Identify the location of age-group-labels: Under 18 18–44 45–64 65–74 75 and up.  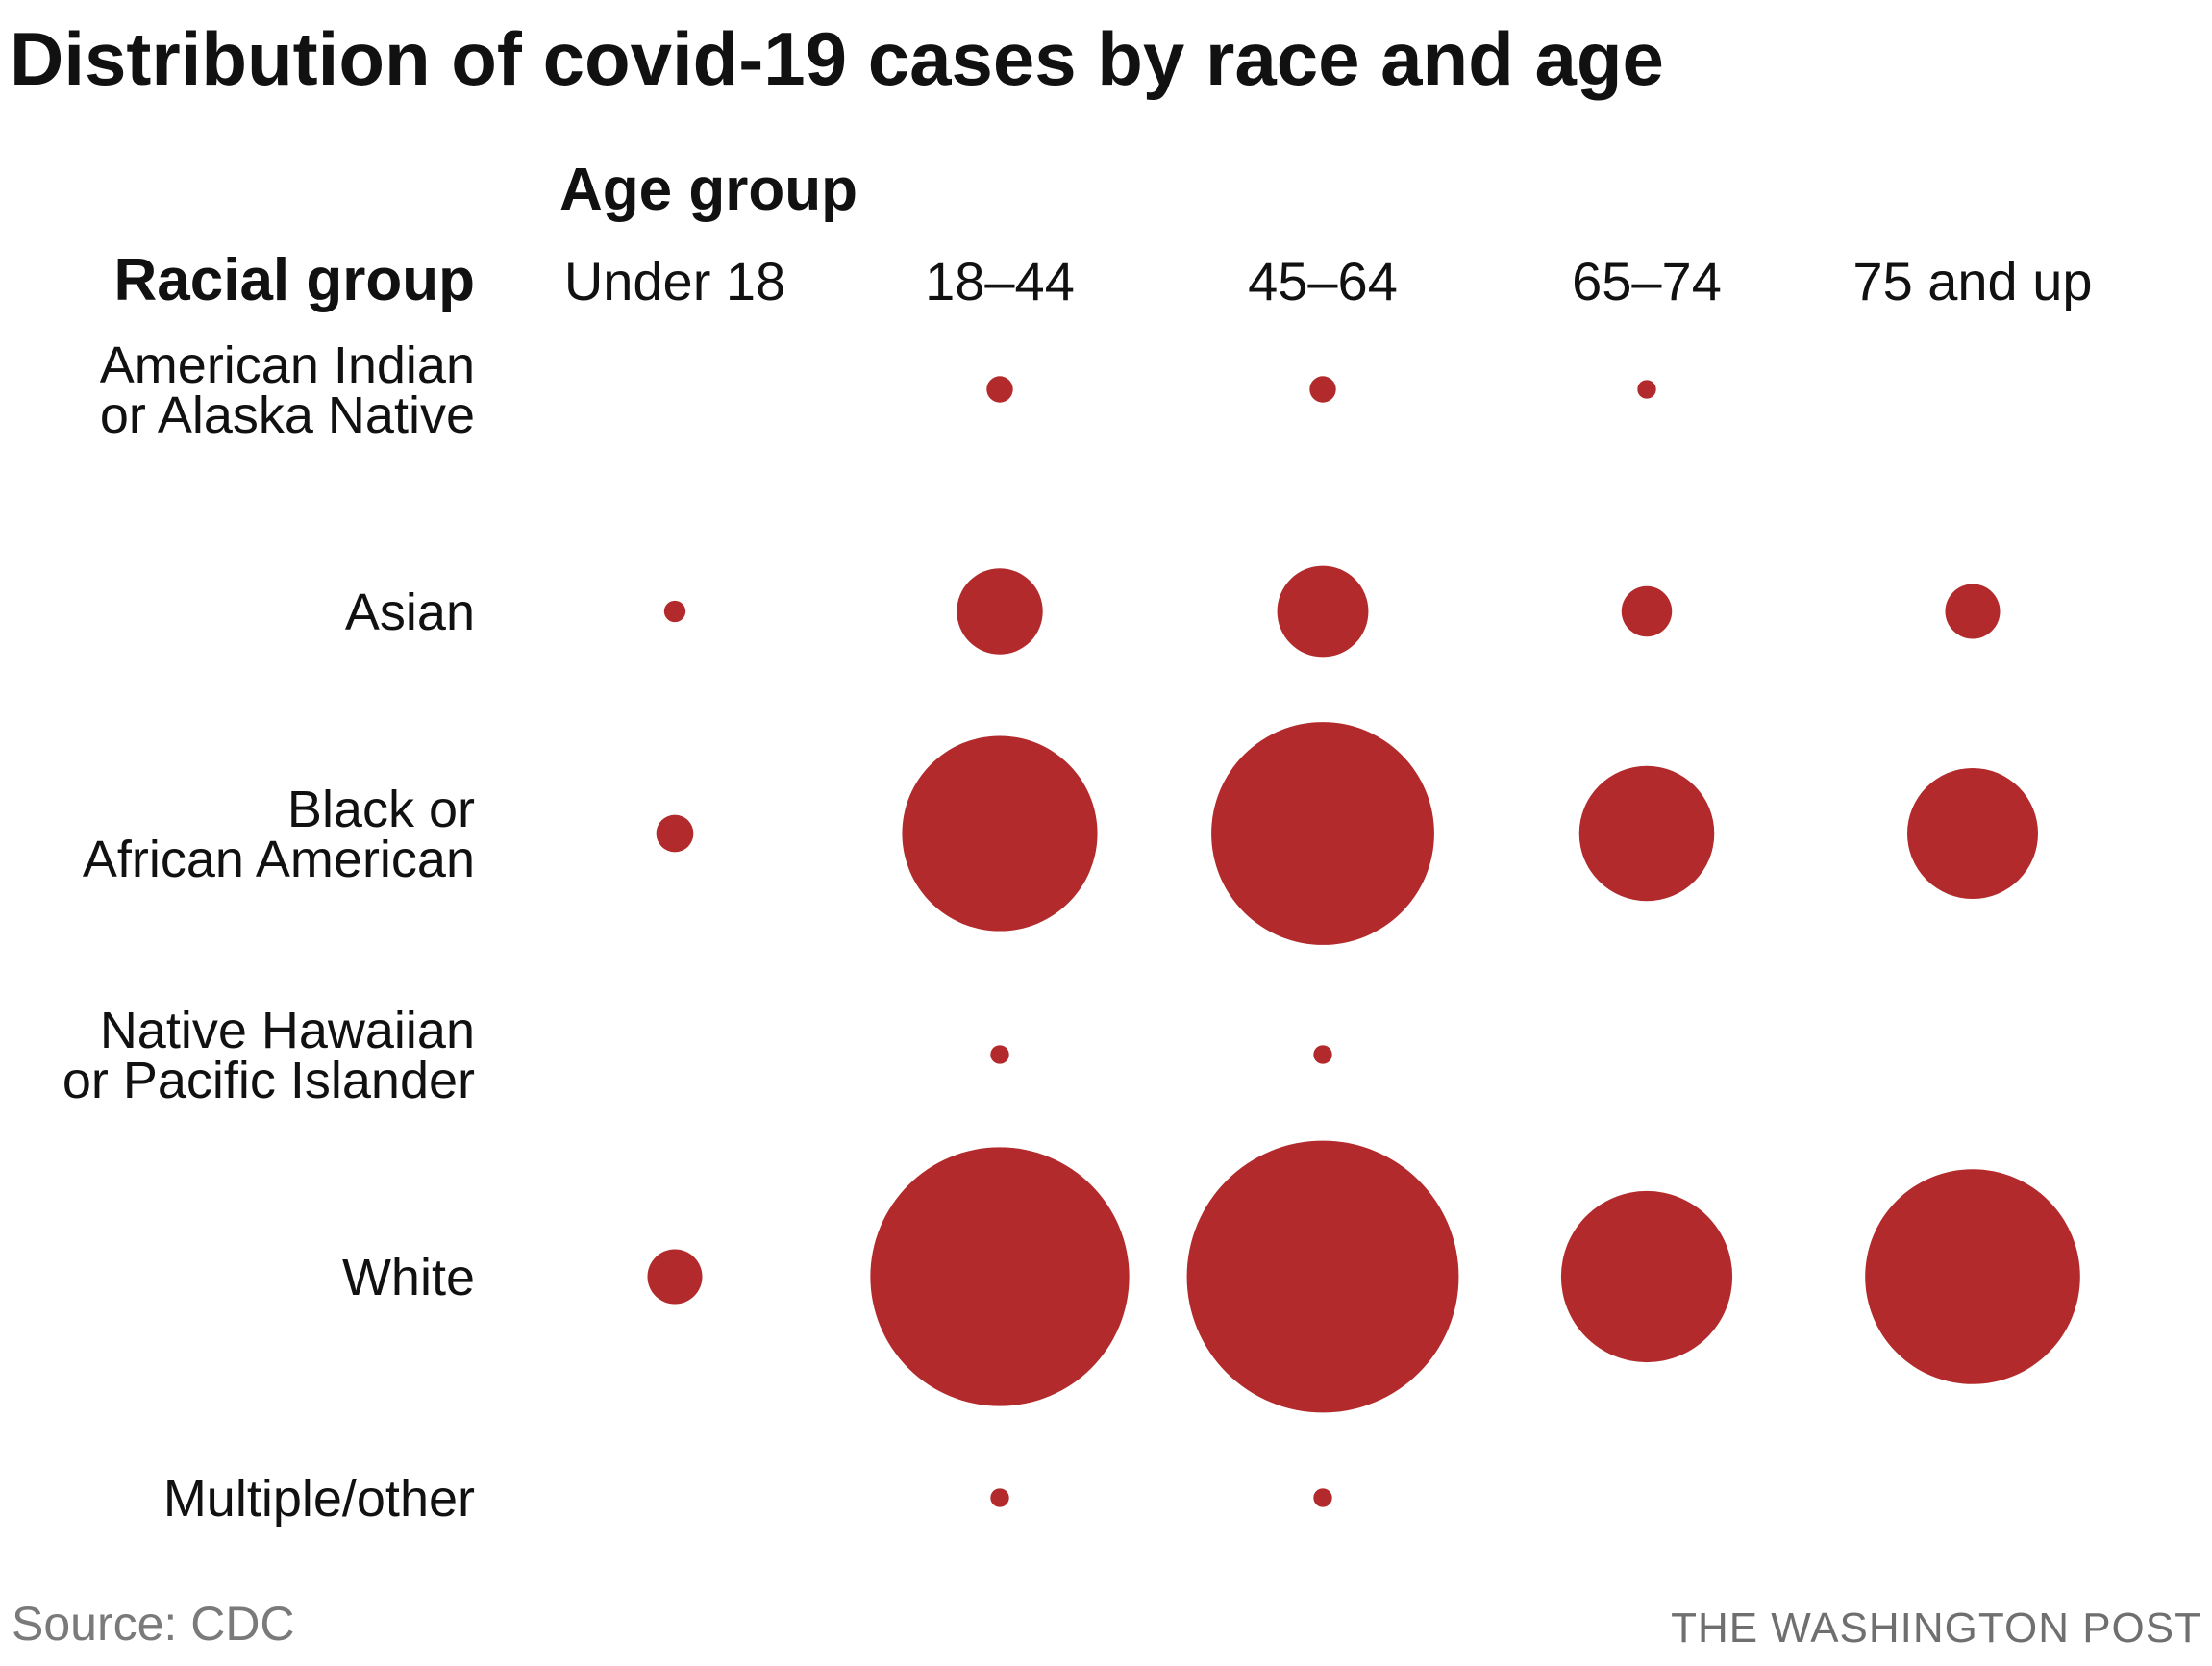
(1329, 281).